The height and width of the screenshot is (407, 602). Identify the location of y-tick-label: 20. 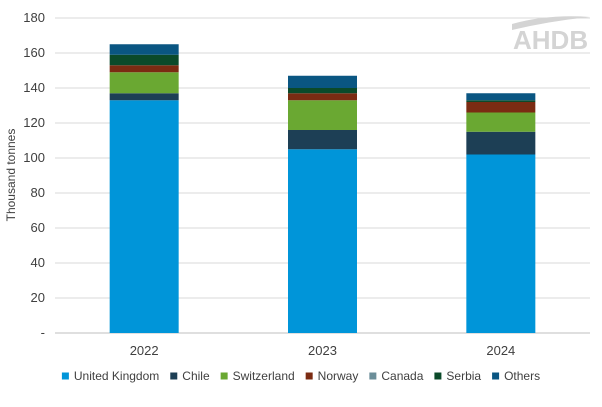
(38, 297).